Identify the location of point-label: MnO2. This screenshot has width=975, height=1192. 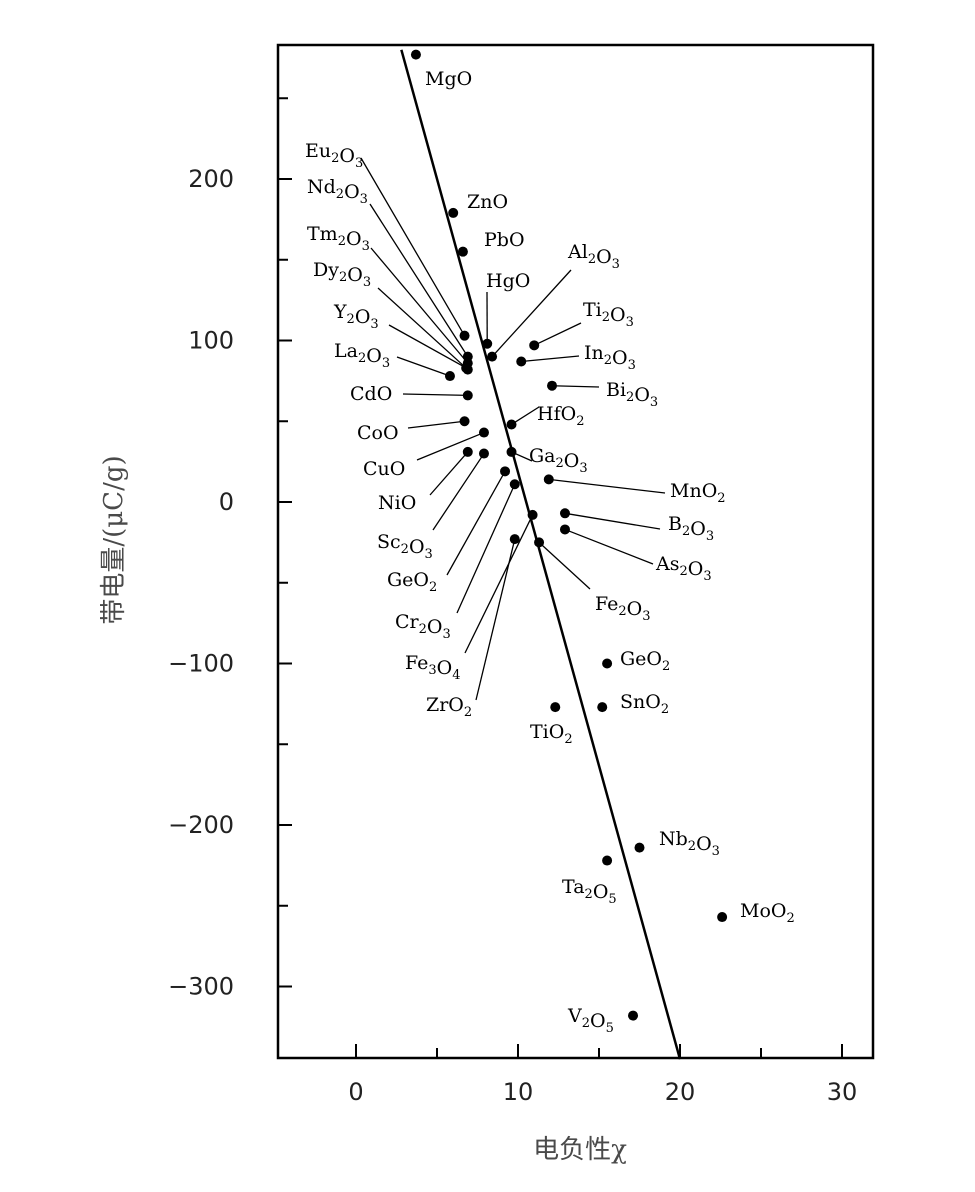
(698, 493).